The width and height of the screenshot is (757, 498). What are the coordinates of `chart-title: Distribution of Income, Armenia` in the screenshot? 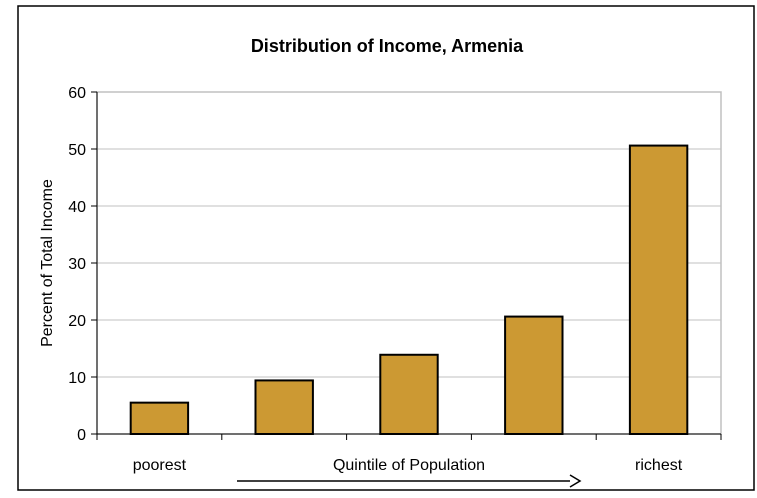 It's located at (387, 46).